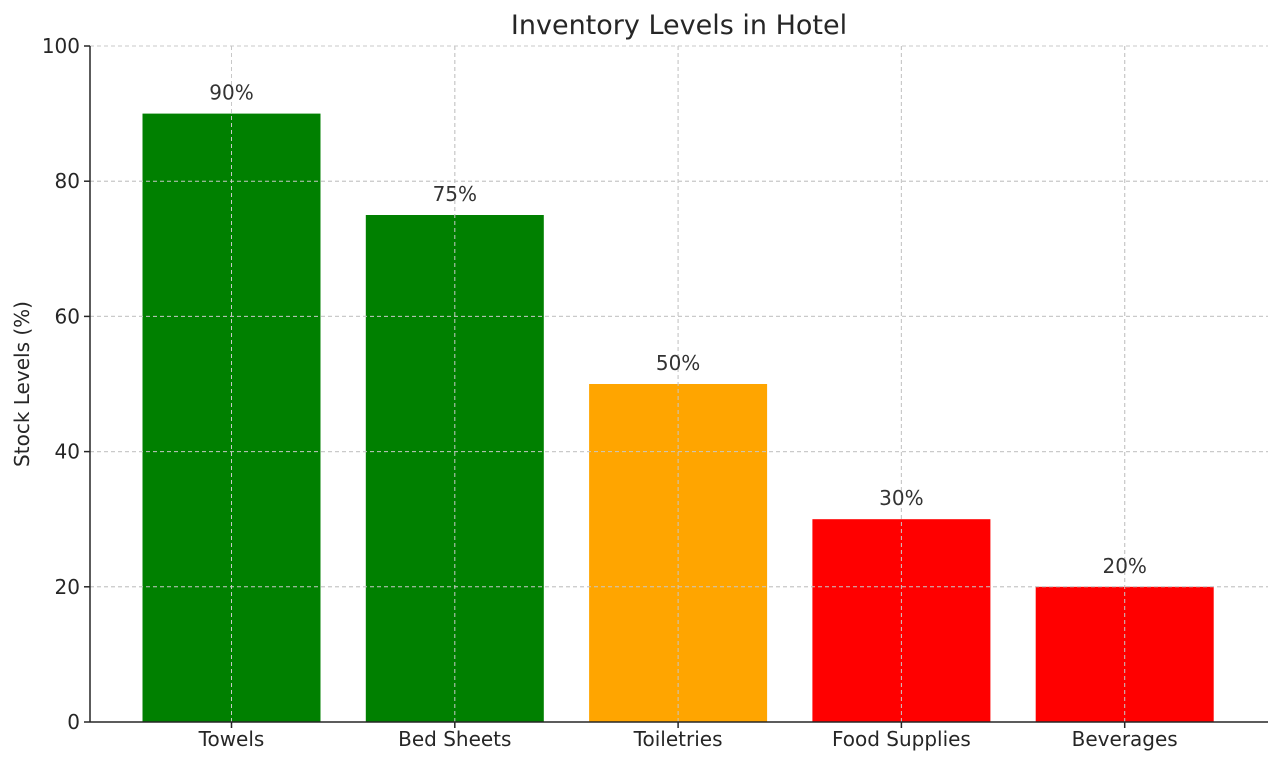 The height and width of the screenshot is (763, 1280). Describe the element at coordinates (61, 46) in the screenshot. I see `y-tick-label: 100` at that location.